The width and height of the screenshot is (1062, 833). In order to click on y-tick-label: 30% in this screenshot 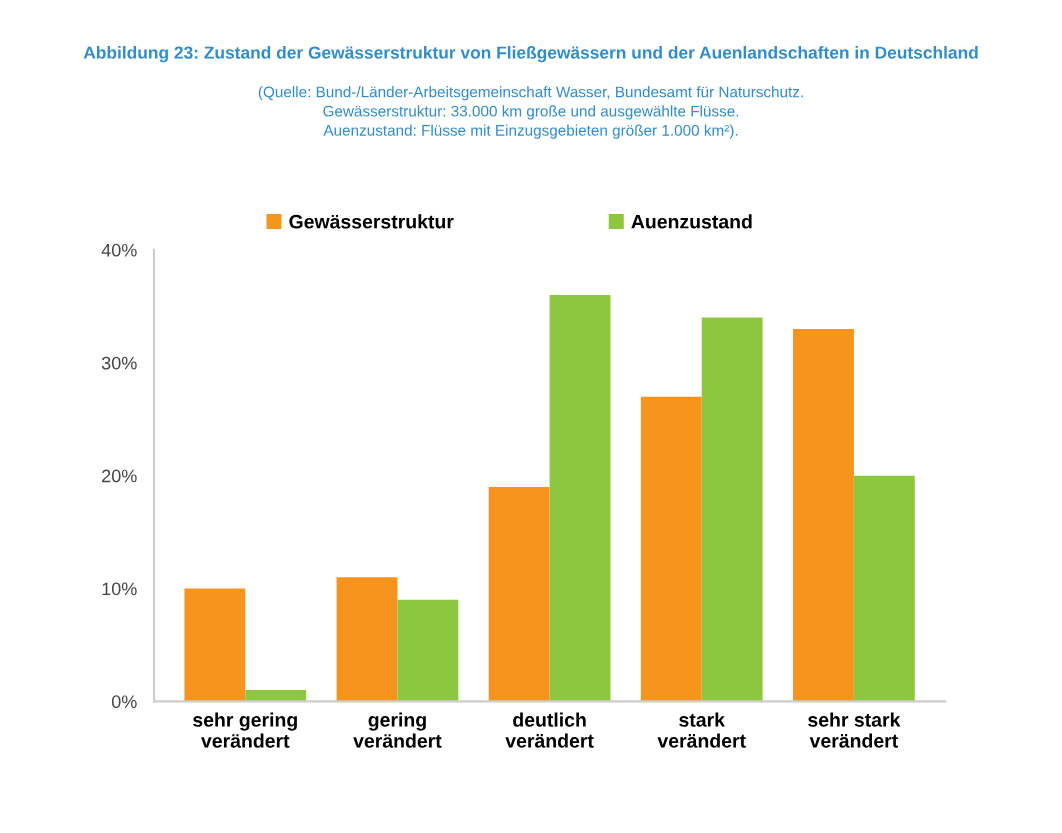, I will do `click(119, 363)`.